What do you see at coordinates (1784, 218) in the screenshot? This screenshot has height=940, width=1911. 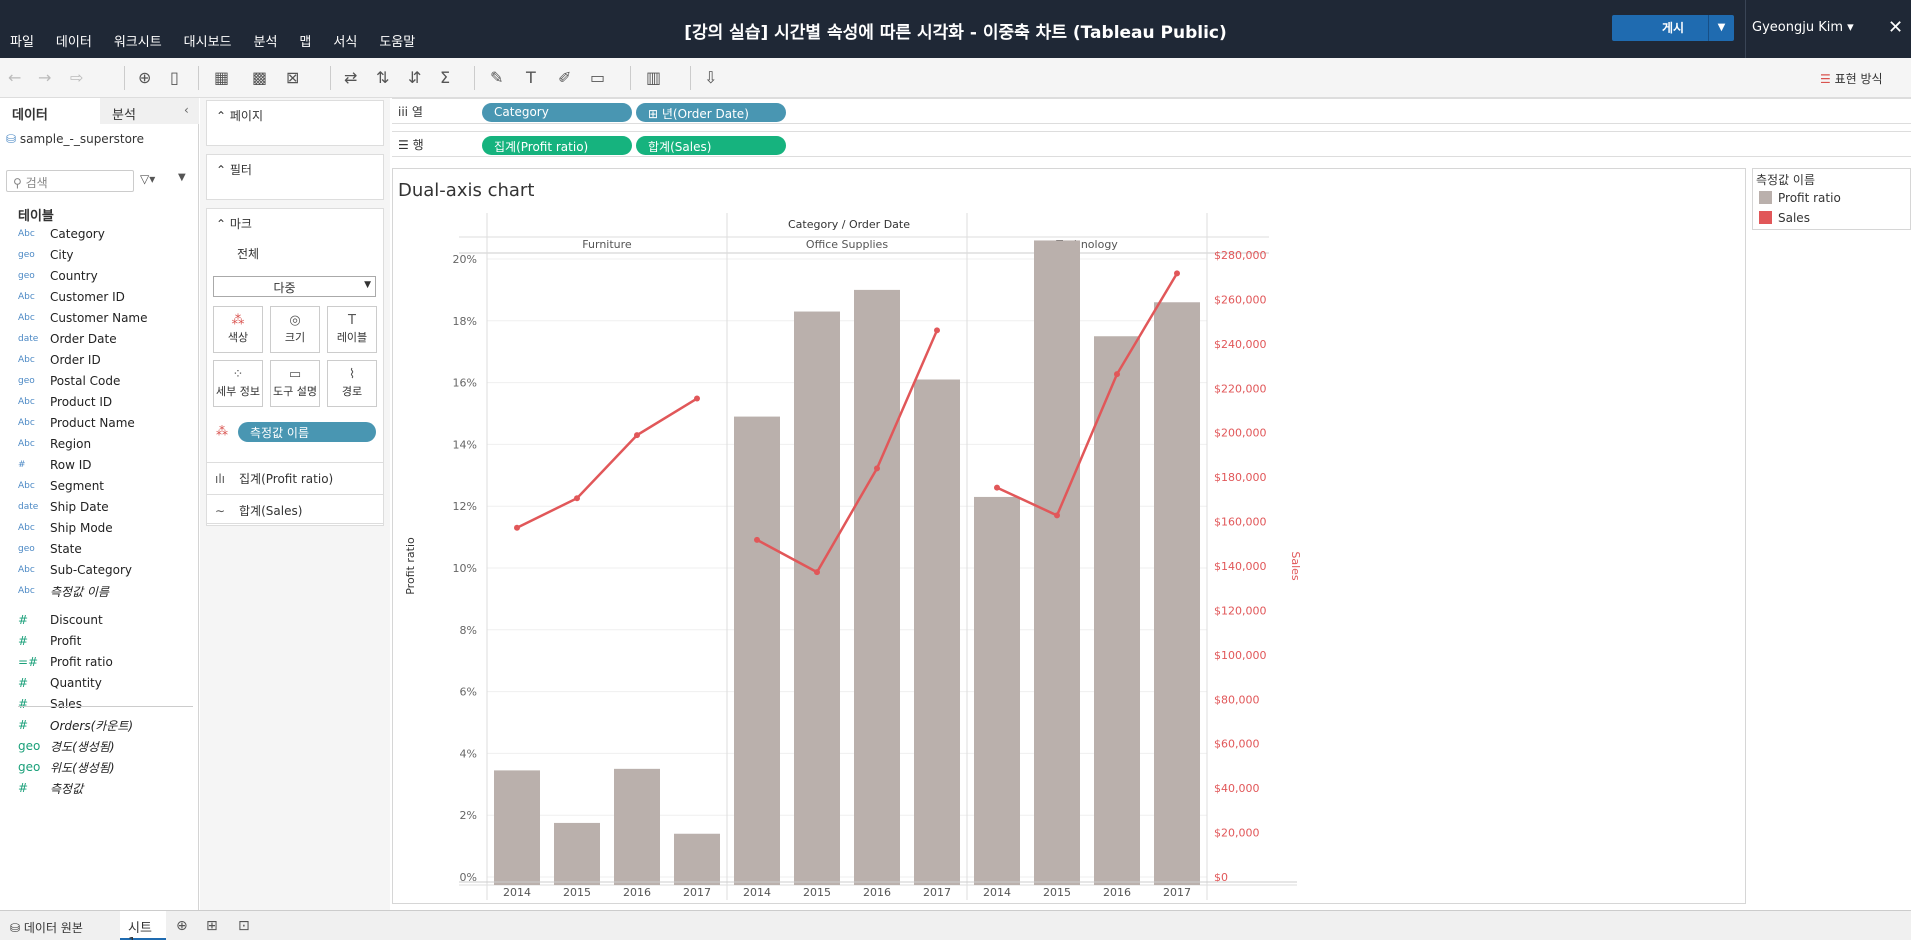 I see `legend-item-sales: Sales` at bounding box center [1784, 218].